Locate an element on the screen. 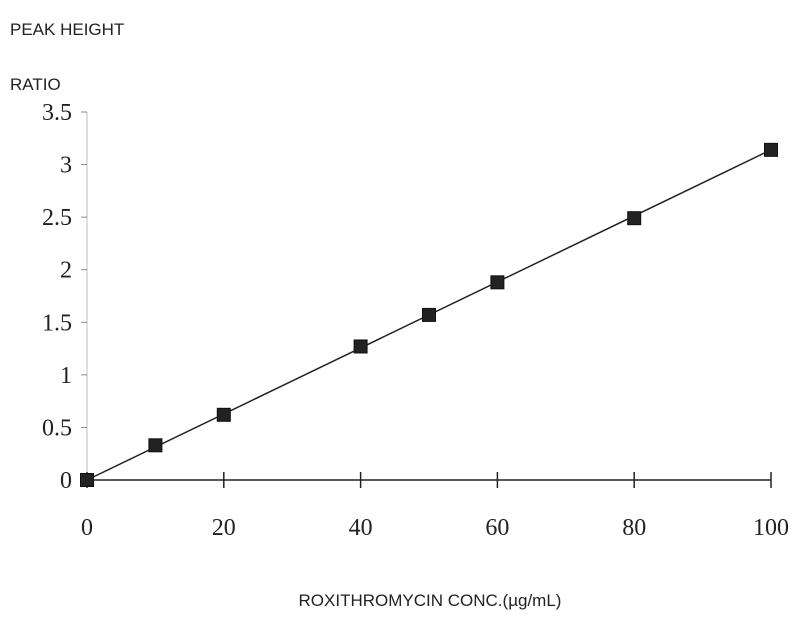 This screenshot has width=801, height=623. y-tick-label: 2.5 is located at coordinates (57, 218).